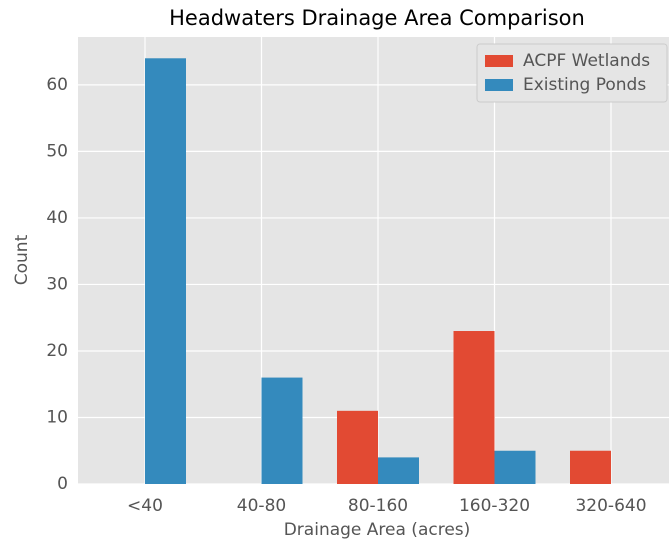  I want to click on x-tick-label: 160-320, so click(494, 506).